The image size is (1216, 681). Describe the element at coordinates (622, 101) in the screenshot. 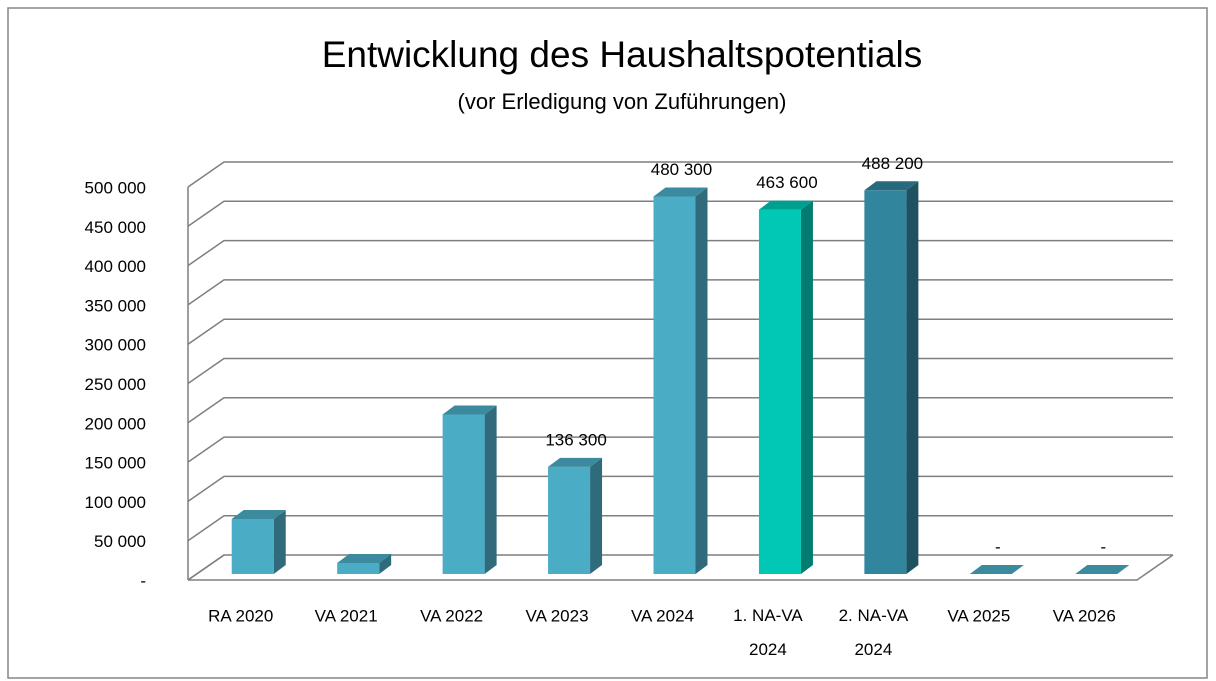

I see `chart-subtitle: (vor Erledigung von Zuführungen)` at that location.